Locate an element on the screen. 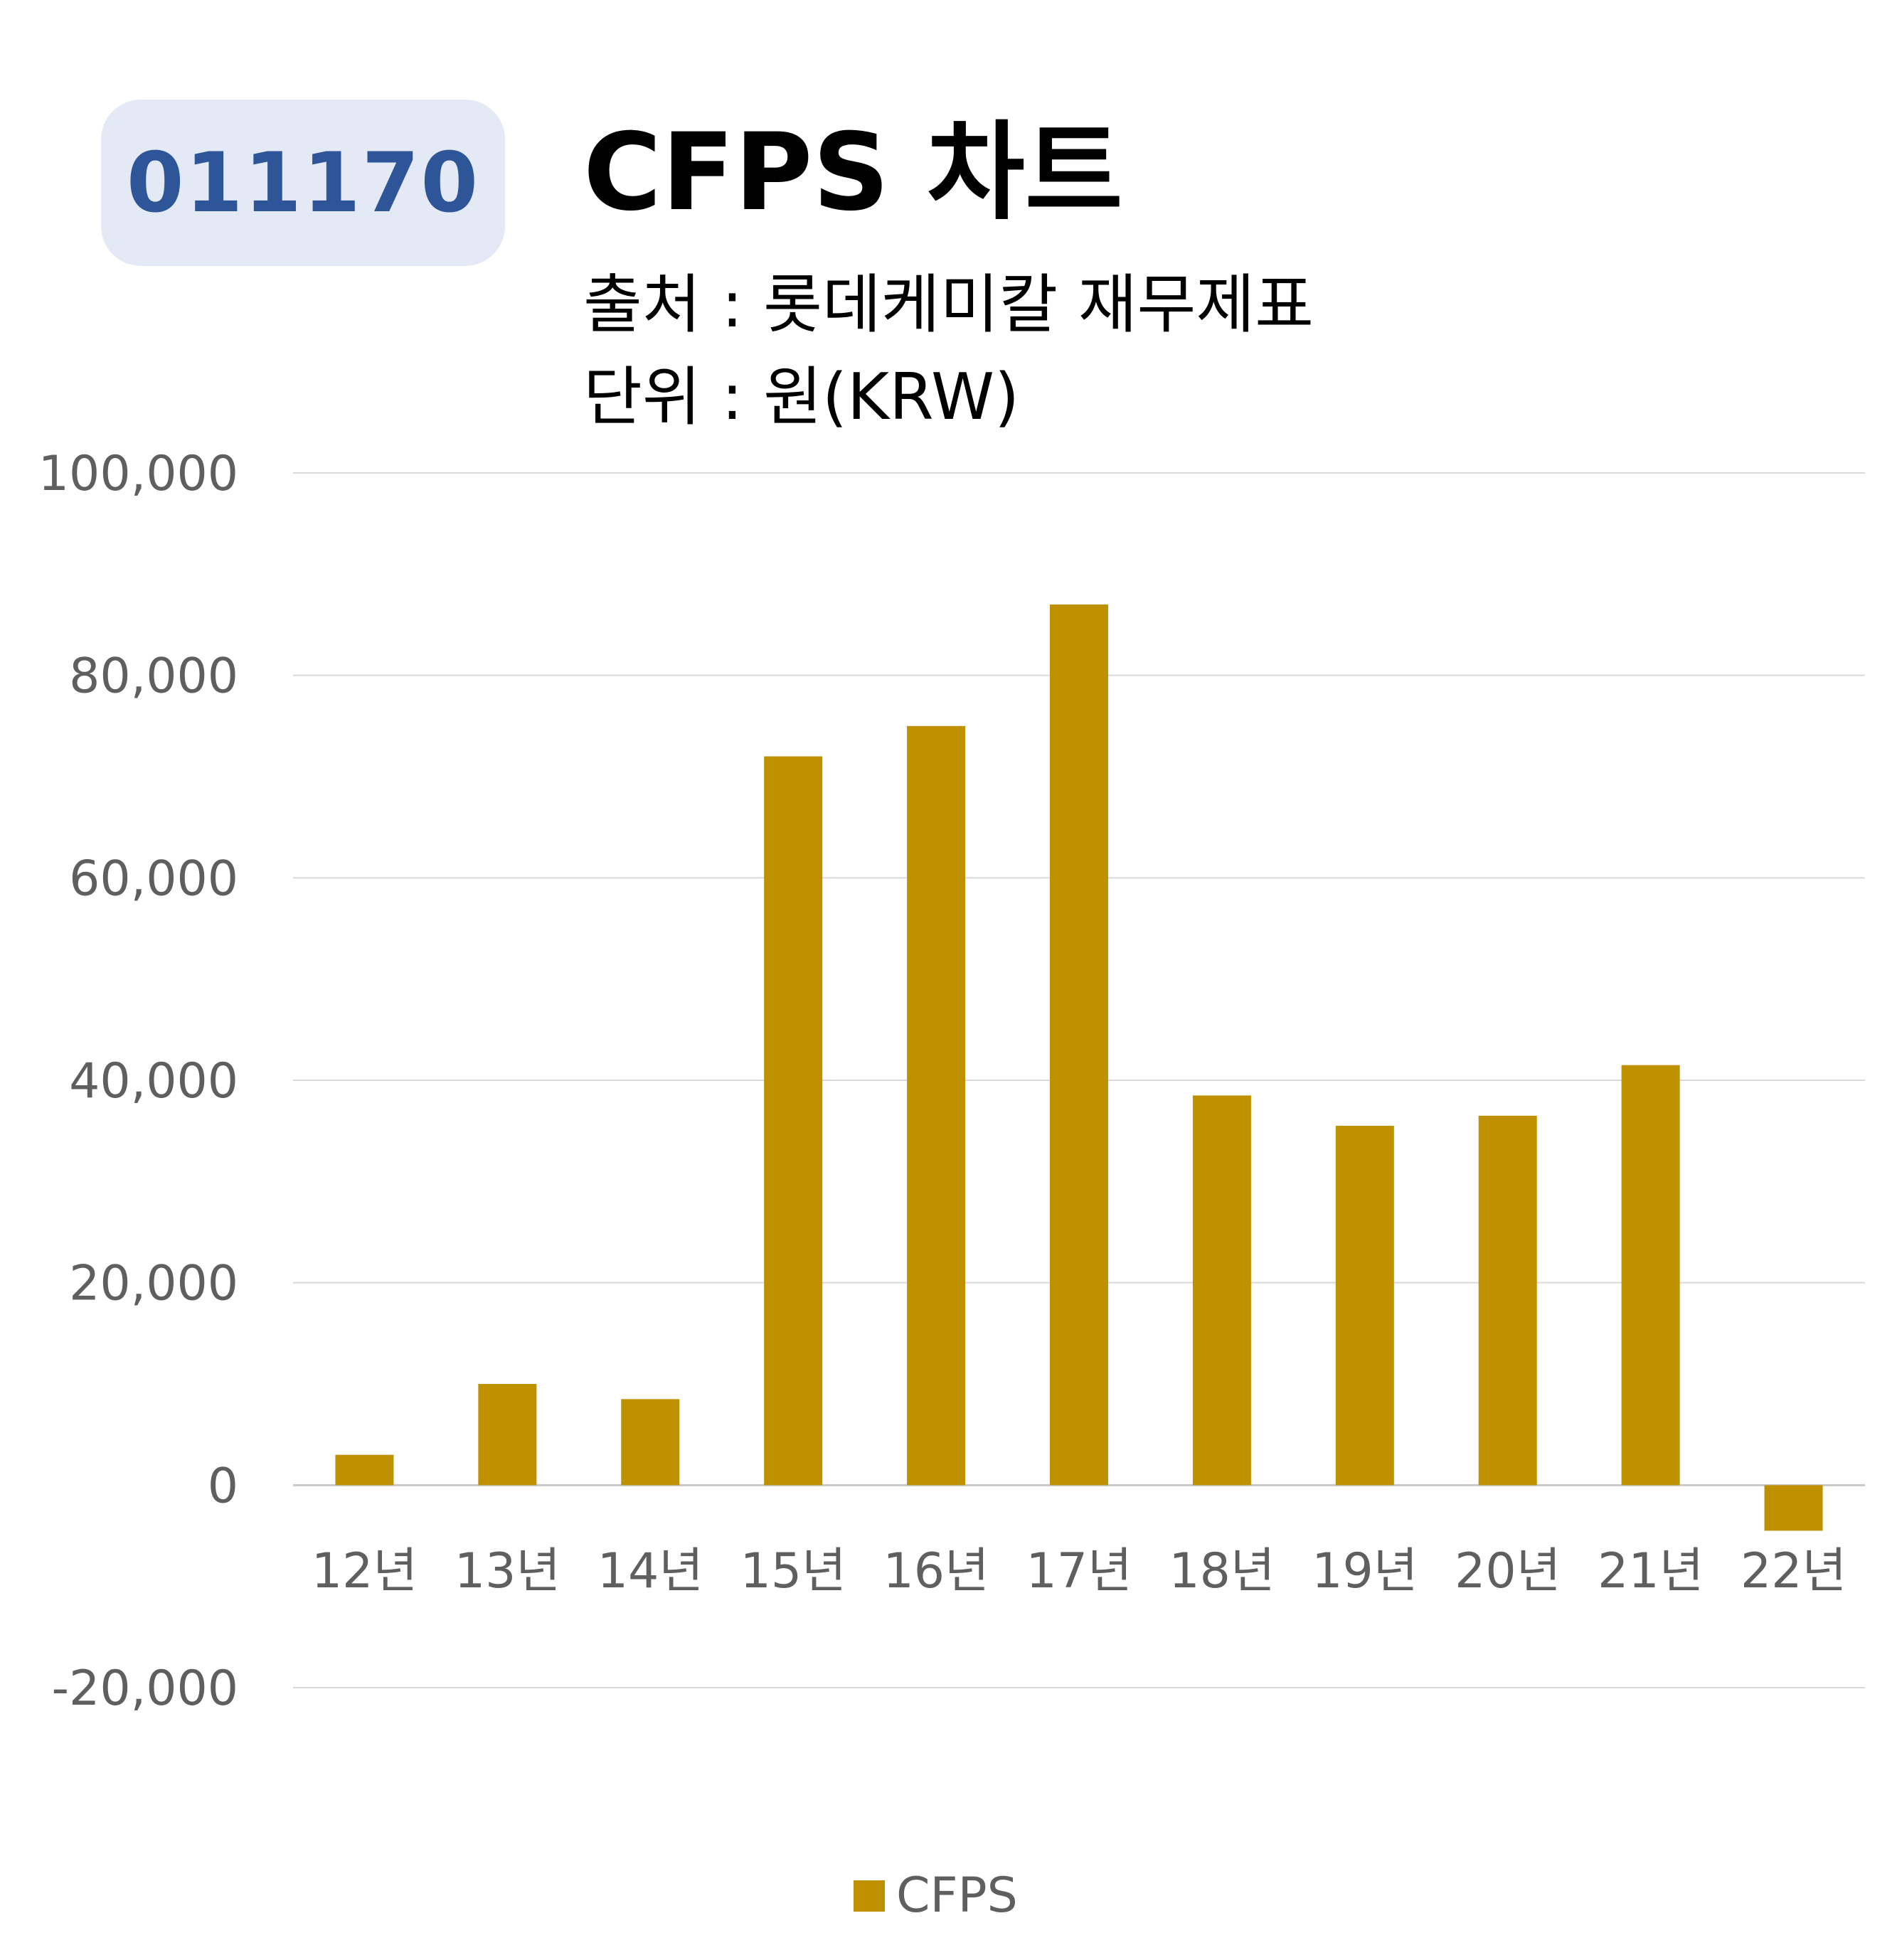 The image size is (1897, 1960). x-tick-label: 21년 is located at coordinates (1651, 1571).